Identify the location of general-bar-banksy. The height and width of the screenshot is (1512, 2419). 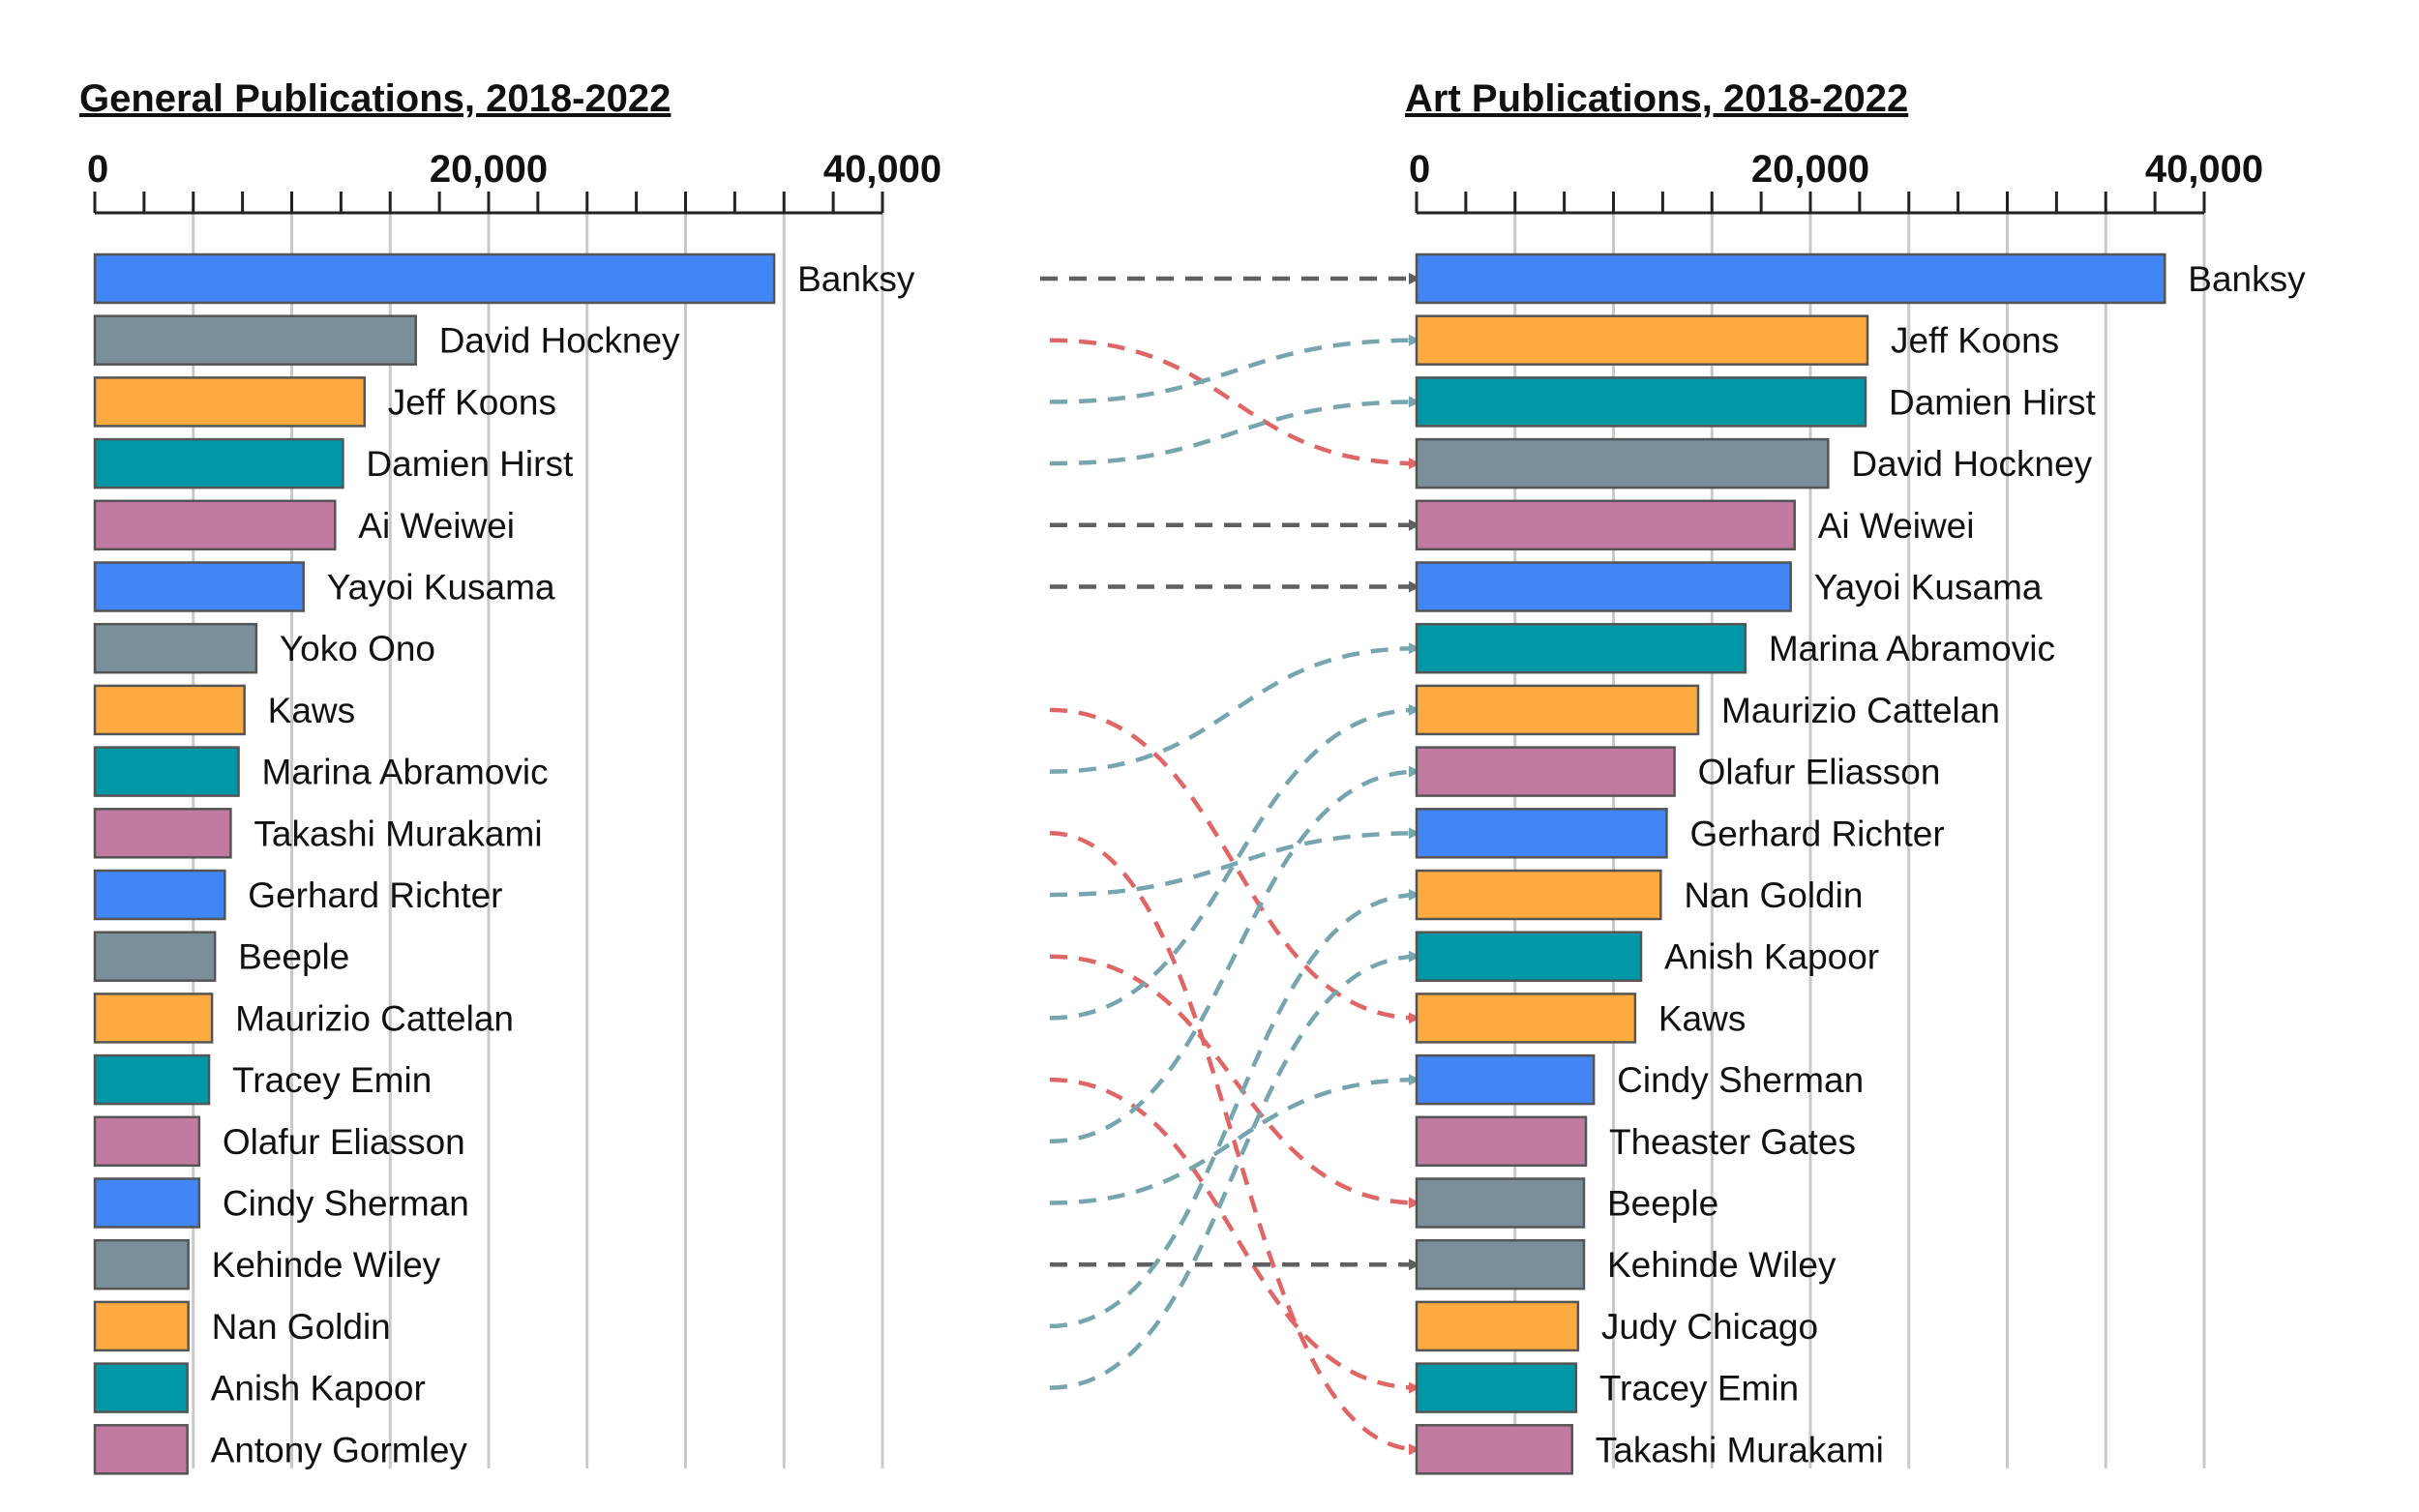
(435, 278).